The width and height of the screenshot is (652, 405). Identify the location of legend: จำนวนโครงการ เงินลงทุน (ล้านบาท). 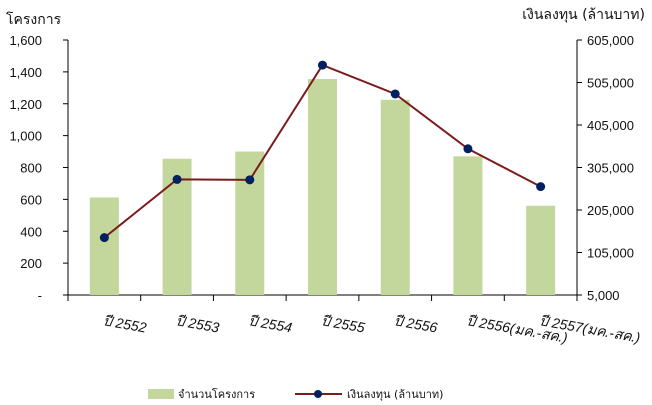
(295, 394).